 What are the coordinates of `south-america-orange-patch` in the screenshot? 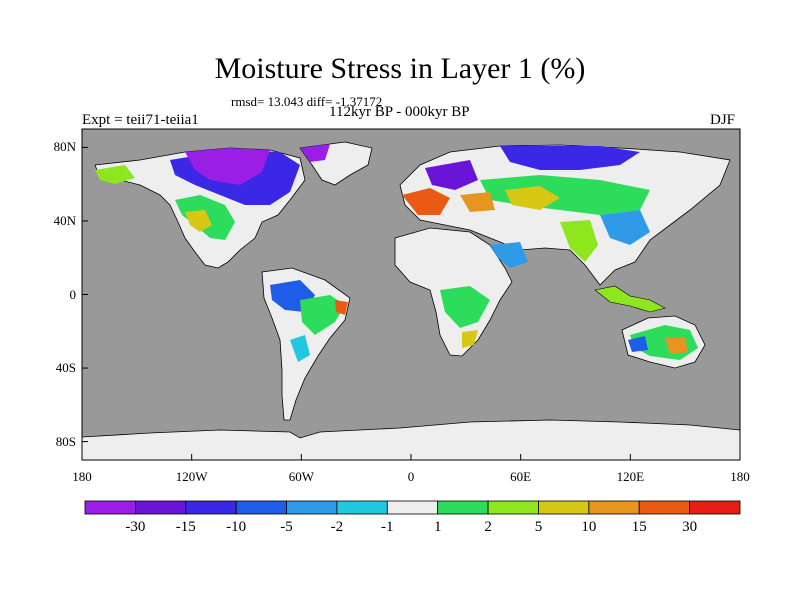 It's located at (341, 307).